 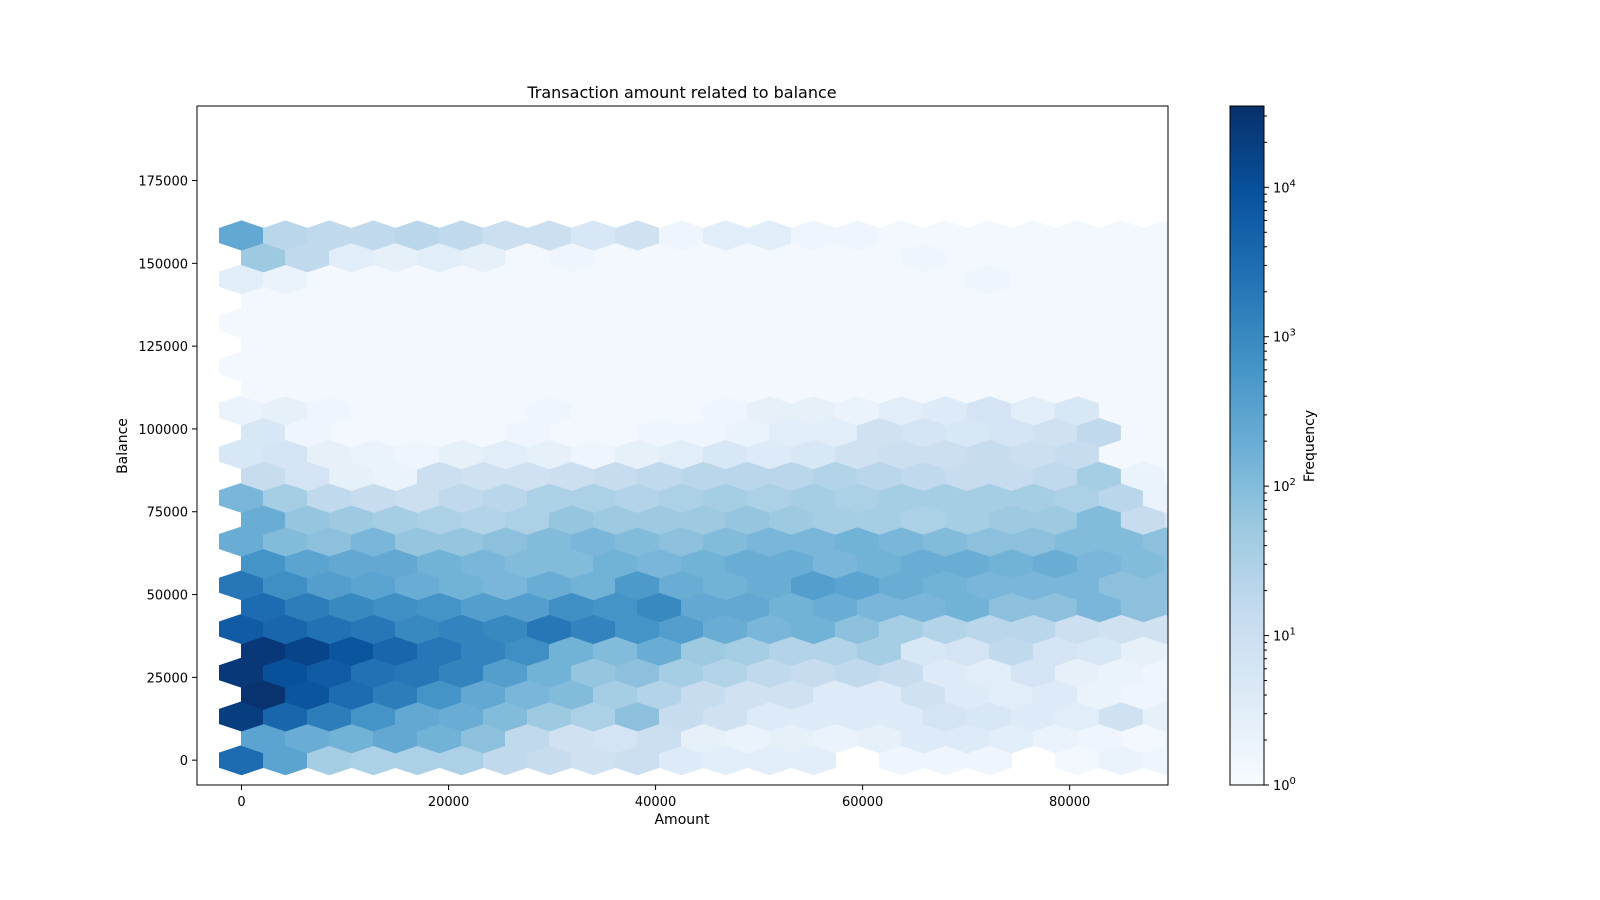 I want to click on colorbar-label: Frequency, so click(x=1310, y=446).